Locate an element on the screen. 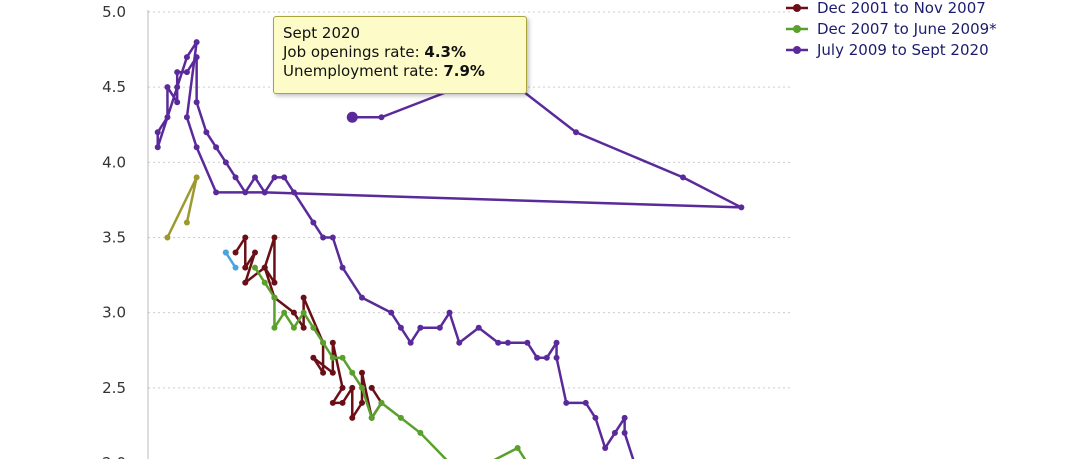 The image size is (1080, 459). legend-label: Dec 2007 to June 2009* is located at coordinates (907, 29).